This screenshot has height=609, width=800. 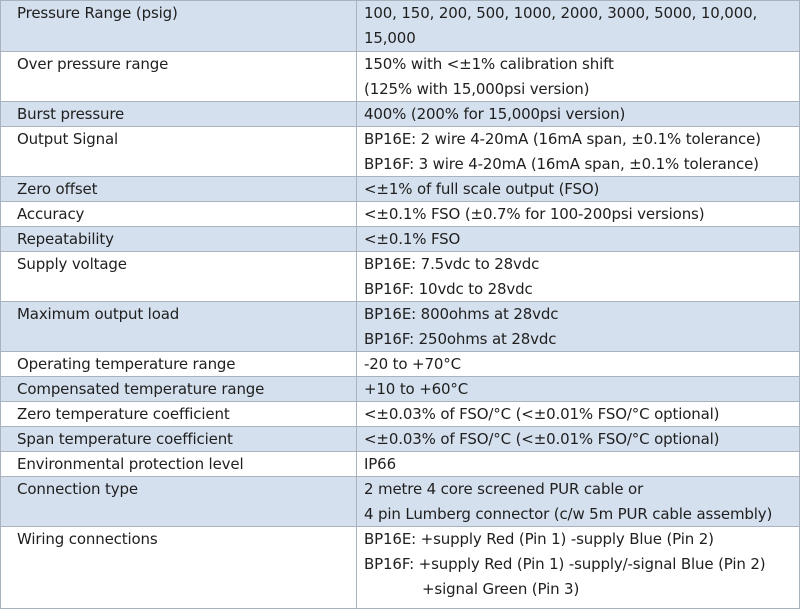 I want to click on spec-label-cell: Wiring connections, so click(x=179, y=567).